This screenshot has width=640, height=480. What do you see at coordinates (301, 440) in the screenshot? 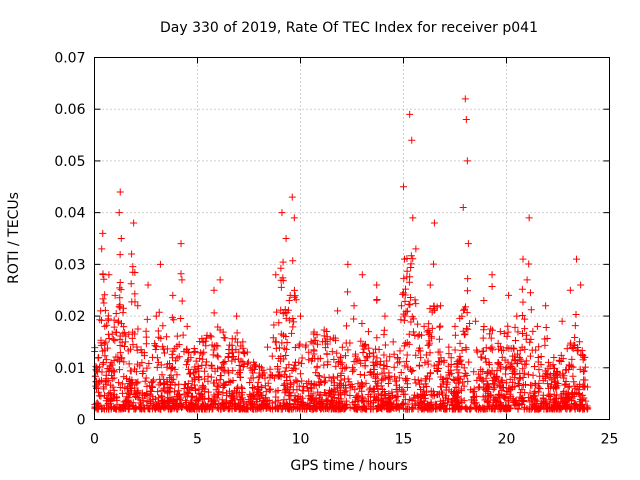
I see `x-tick-label: 10` at bounding box center [301, 440].